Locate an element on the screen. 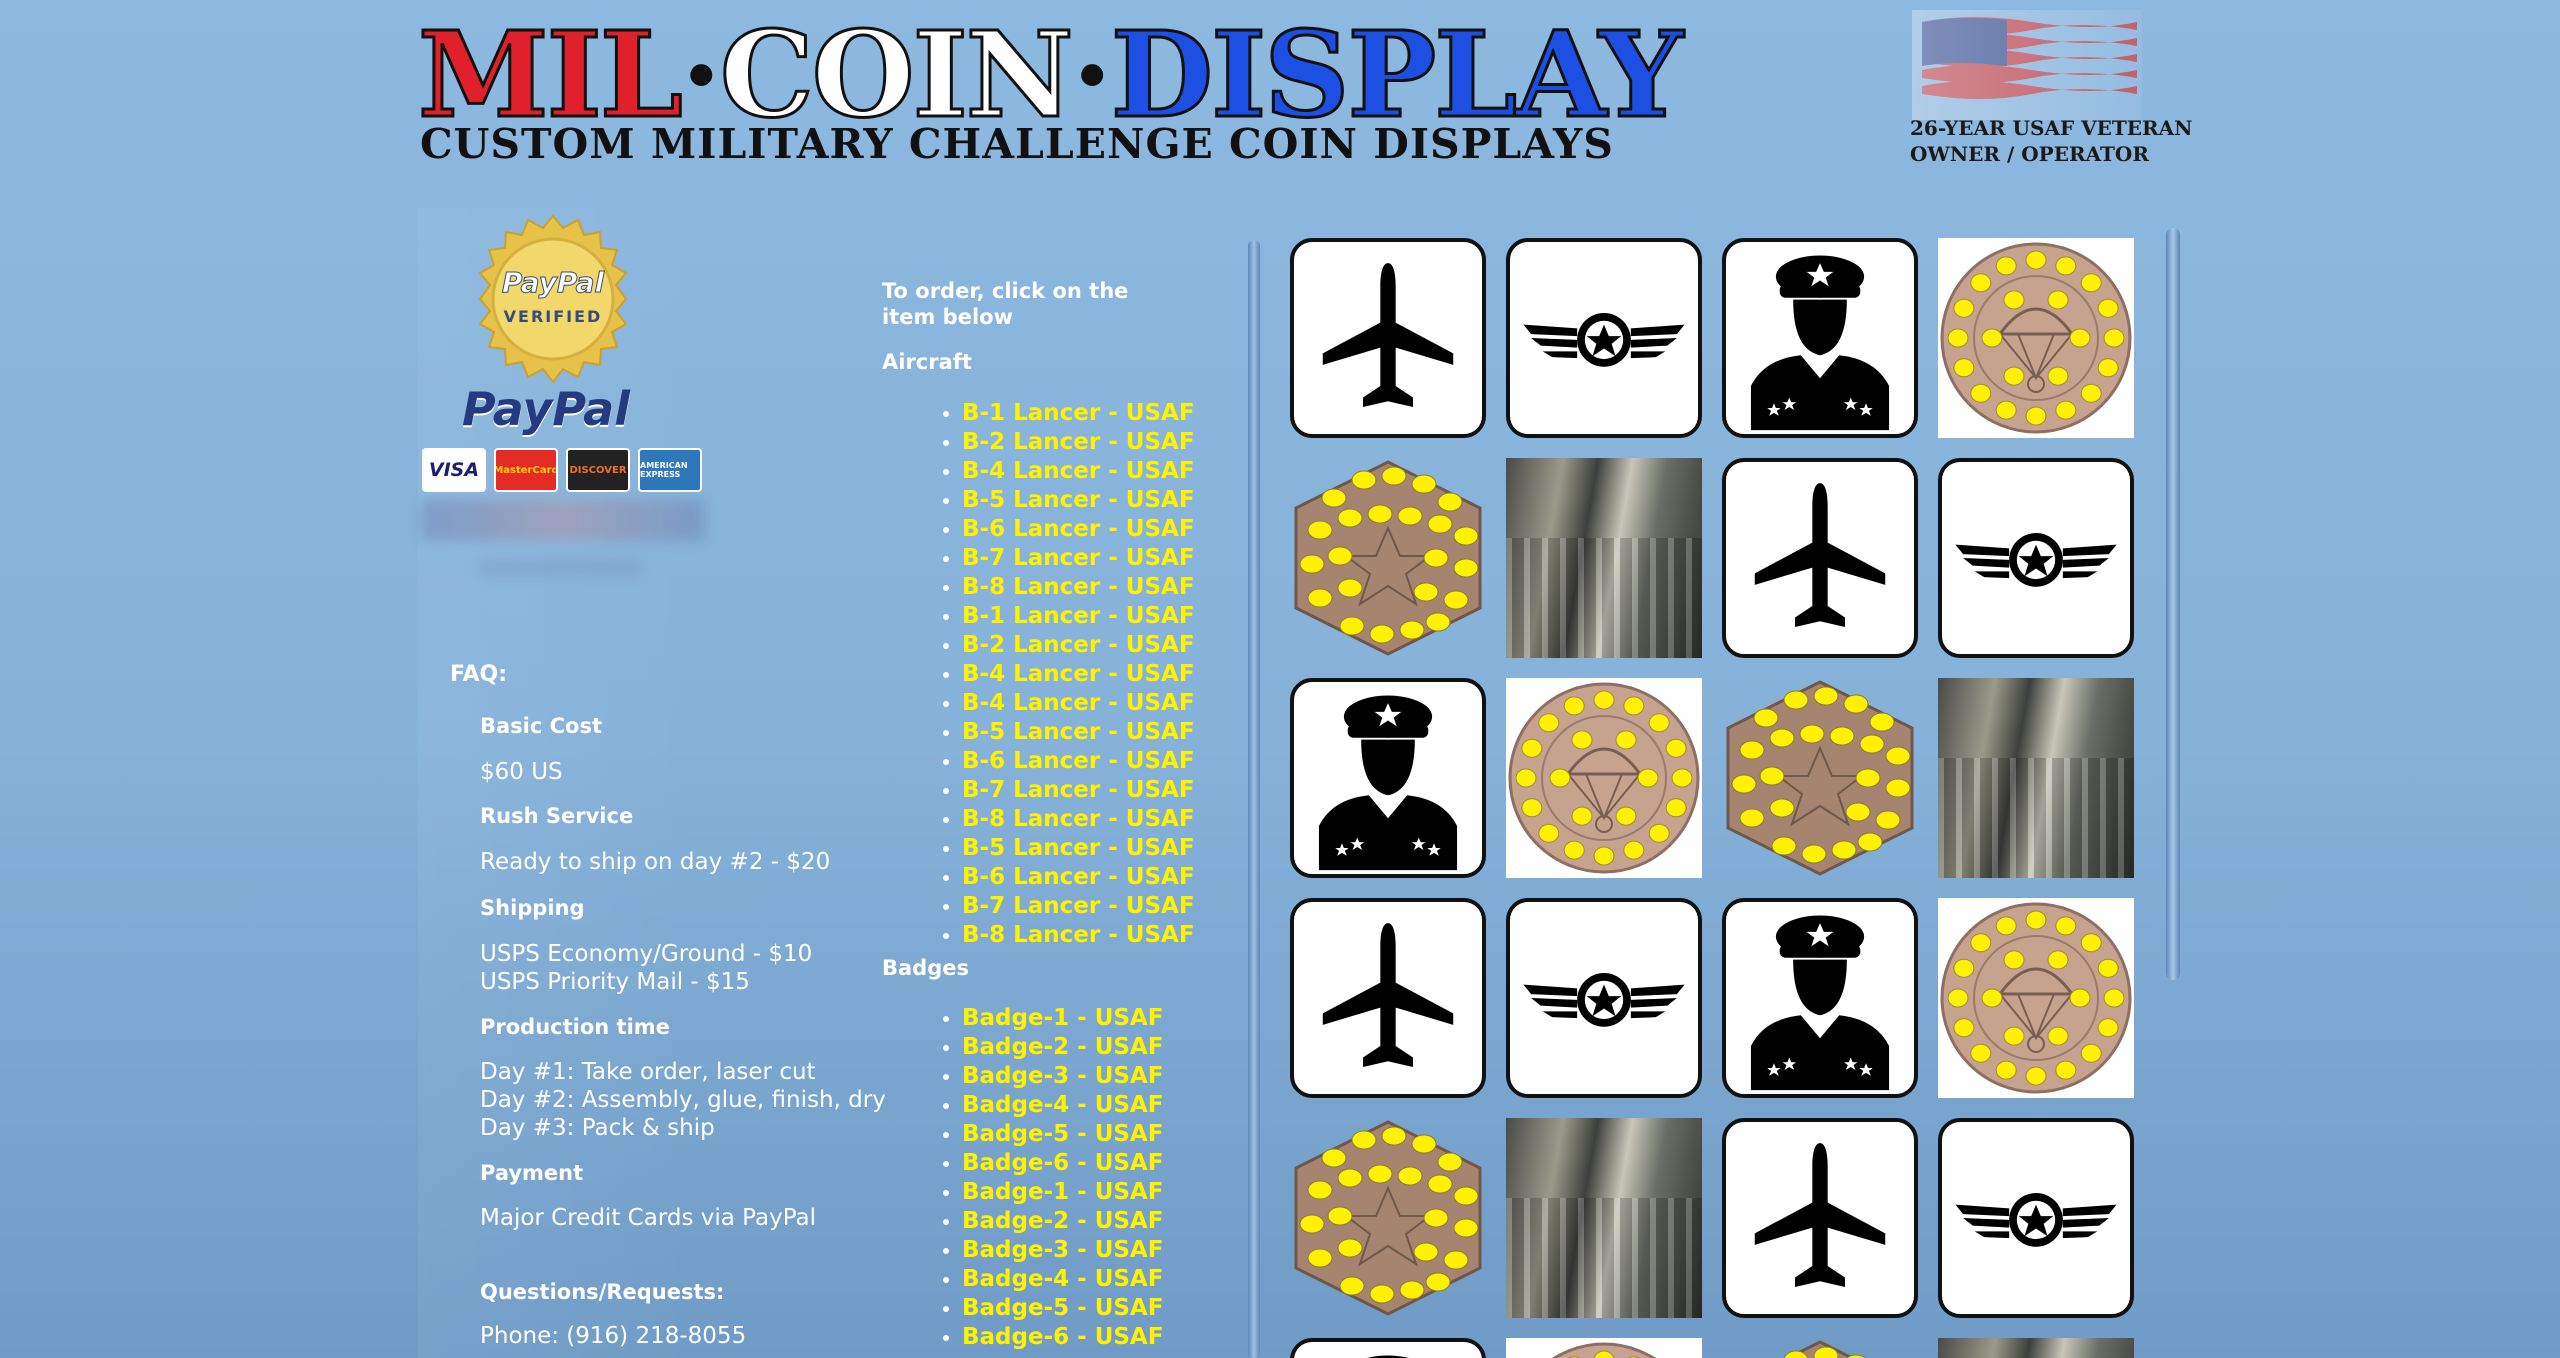 The width and height of the screenshot is (2560, 1358). paypal-logo: PayPal is located at coordinates (546, 409).